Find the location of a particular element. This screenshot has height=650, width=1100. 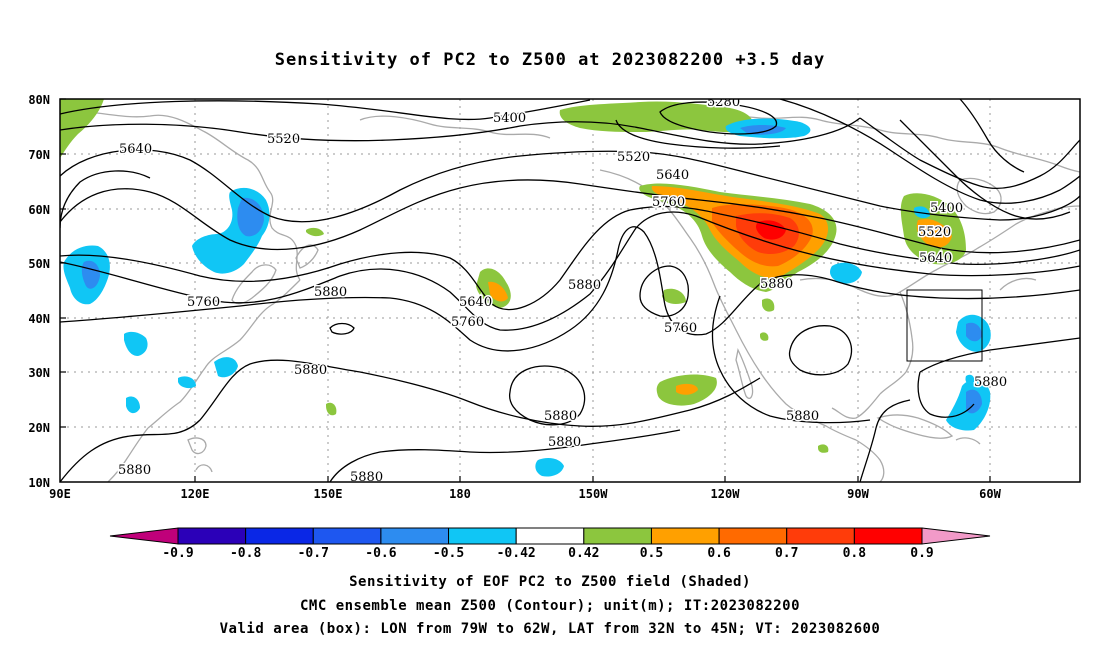

shade-orange-hawaii is located at coordinates (687, 389).